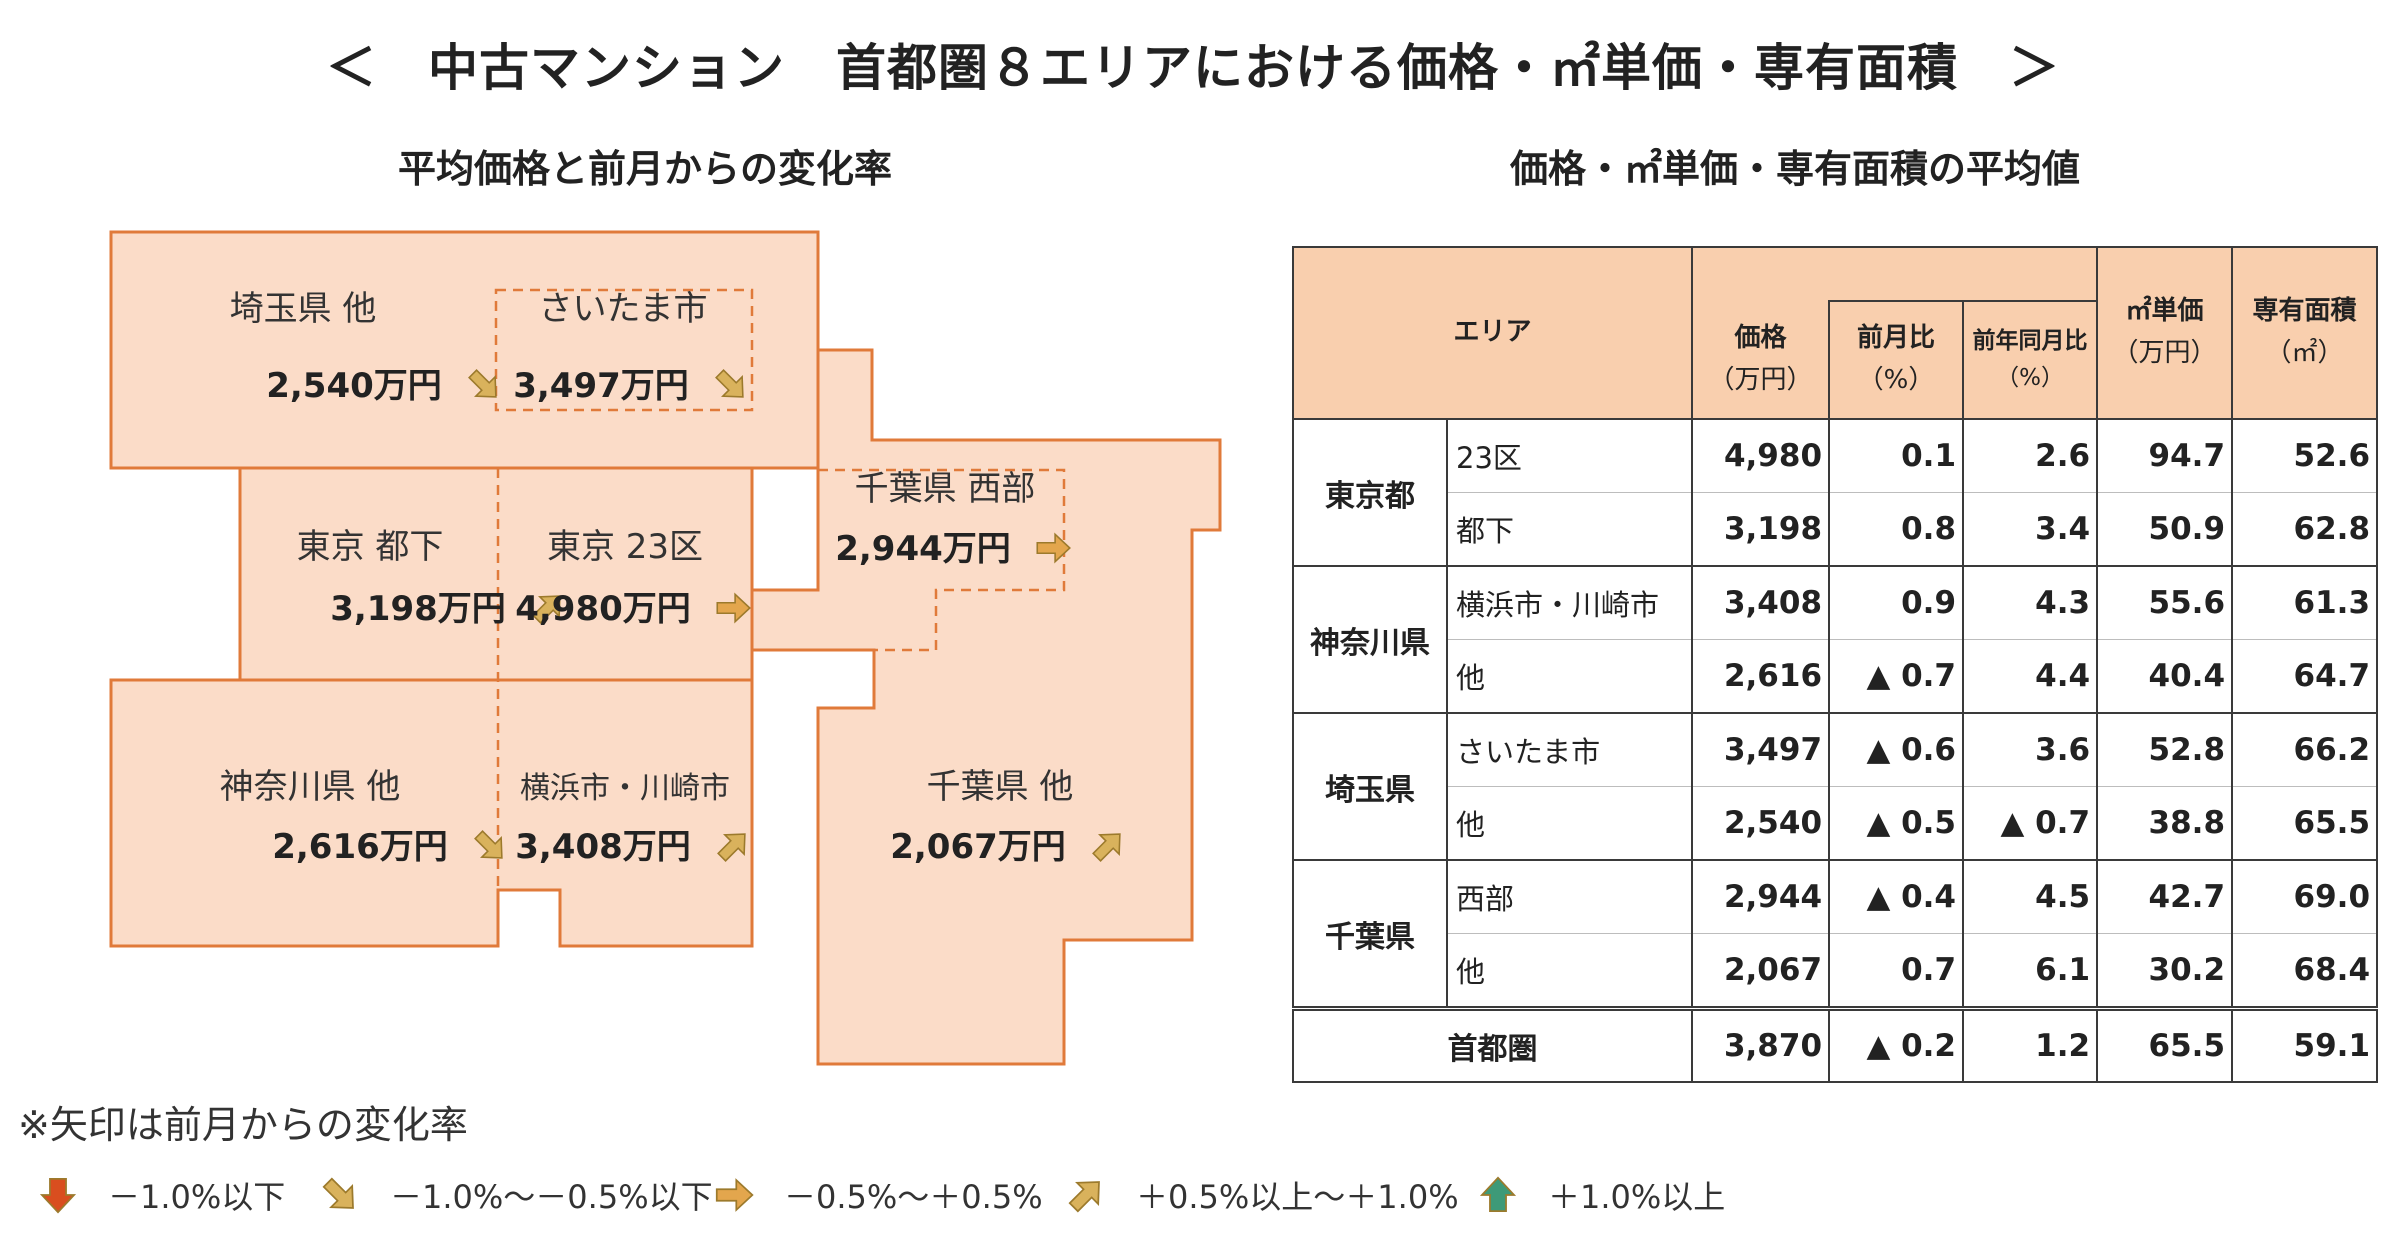 The height and width of the screenshot is (1236, 2386). Describe the element at coordinates (1600, 1195) in the screenshot. I see `legend-item: ＋1.0%以上` at that location.